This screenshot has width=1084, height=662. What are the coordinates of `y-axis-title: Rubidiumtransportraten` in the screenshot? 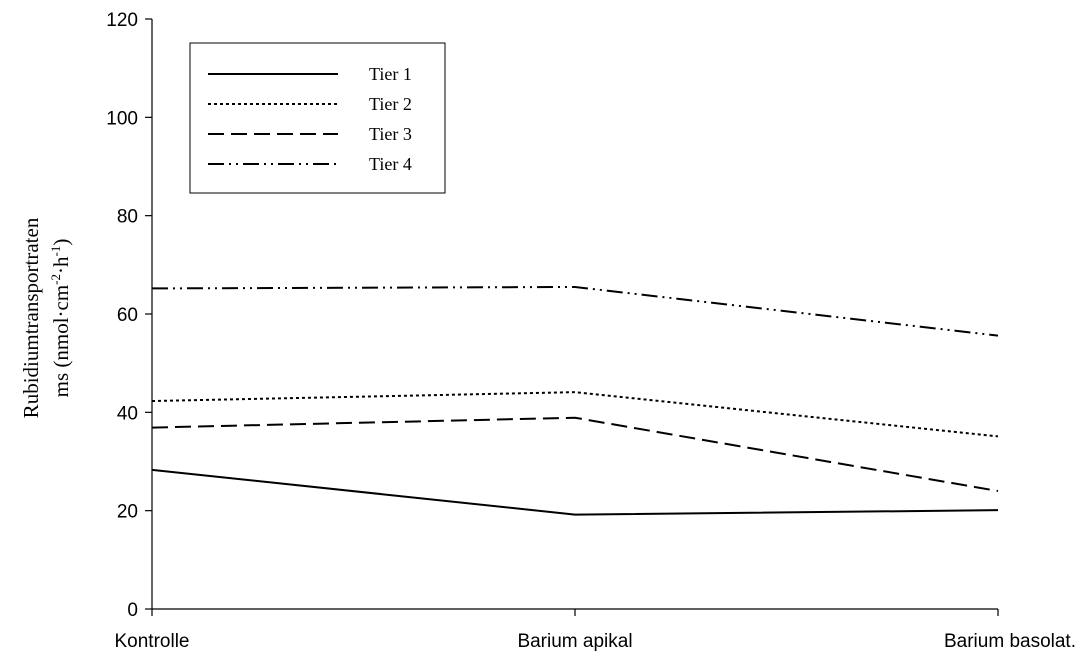 It's located at (31, 317).